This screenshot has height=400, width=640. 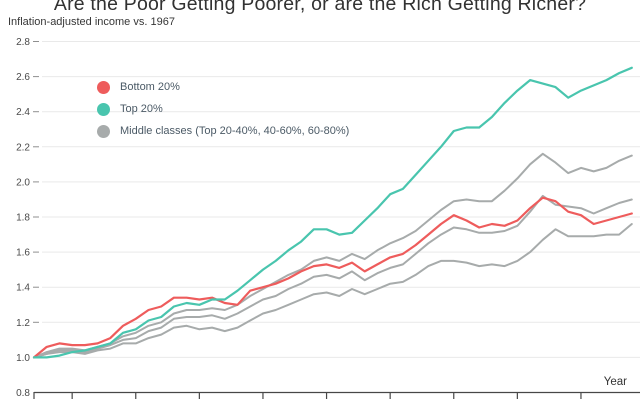 What do you see at coordinates (23, 112) in the screenshot?
I see `y-tick-label: 2.4` at bounding box center [23, 112].